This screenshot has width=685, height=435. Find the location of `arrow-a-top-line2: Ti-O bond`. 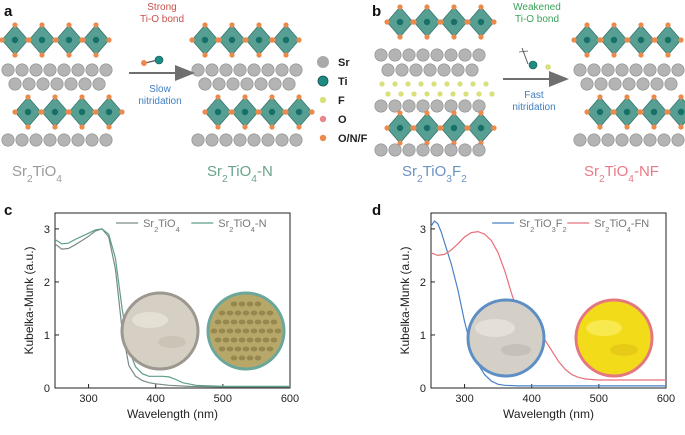

arrow-a-top-line2: Ti-O bond is located at coordinates (162, 19).